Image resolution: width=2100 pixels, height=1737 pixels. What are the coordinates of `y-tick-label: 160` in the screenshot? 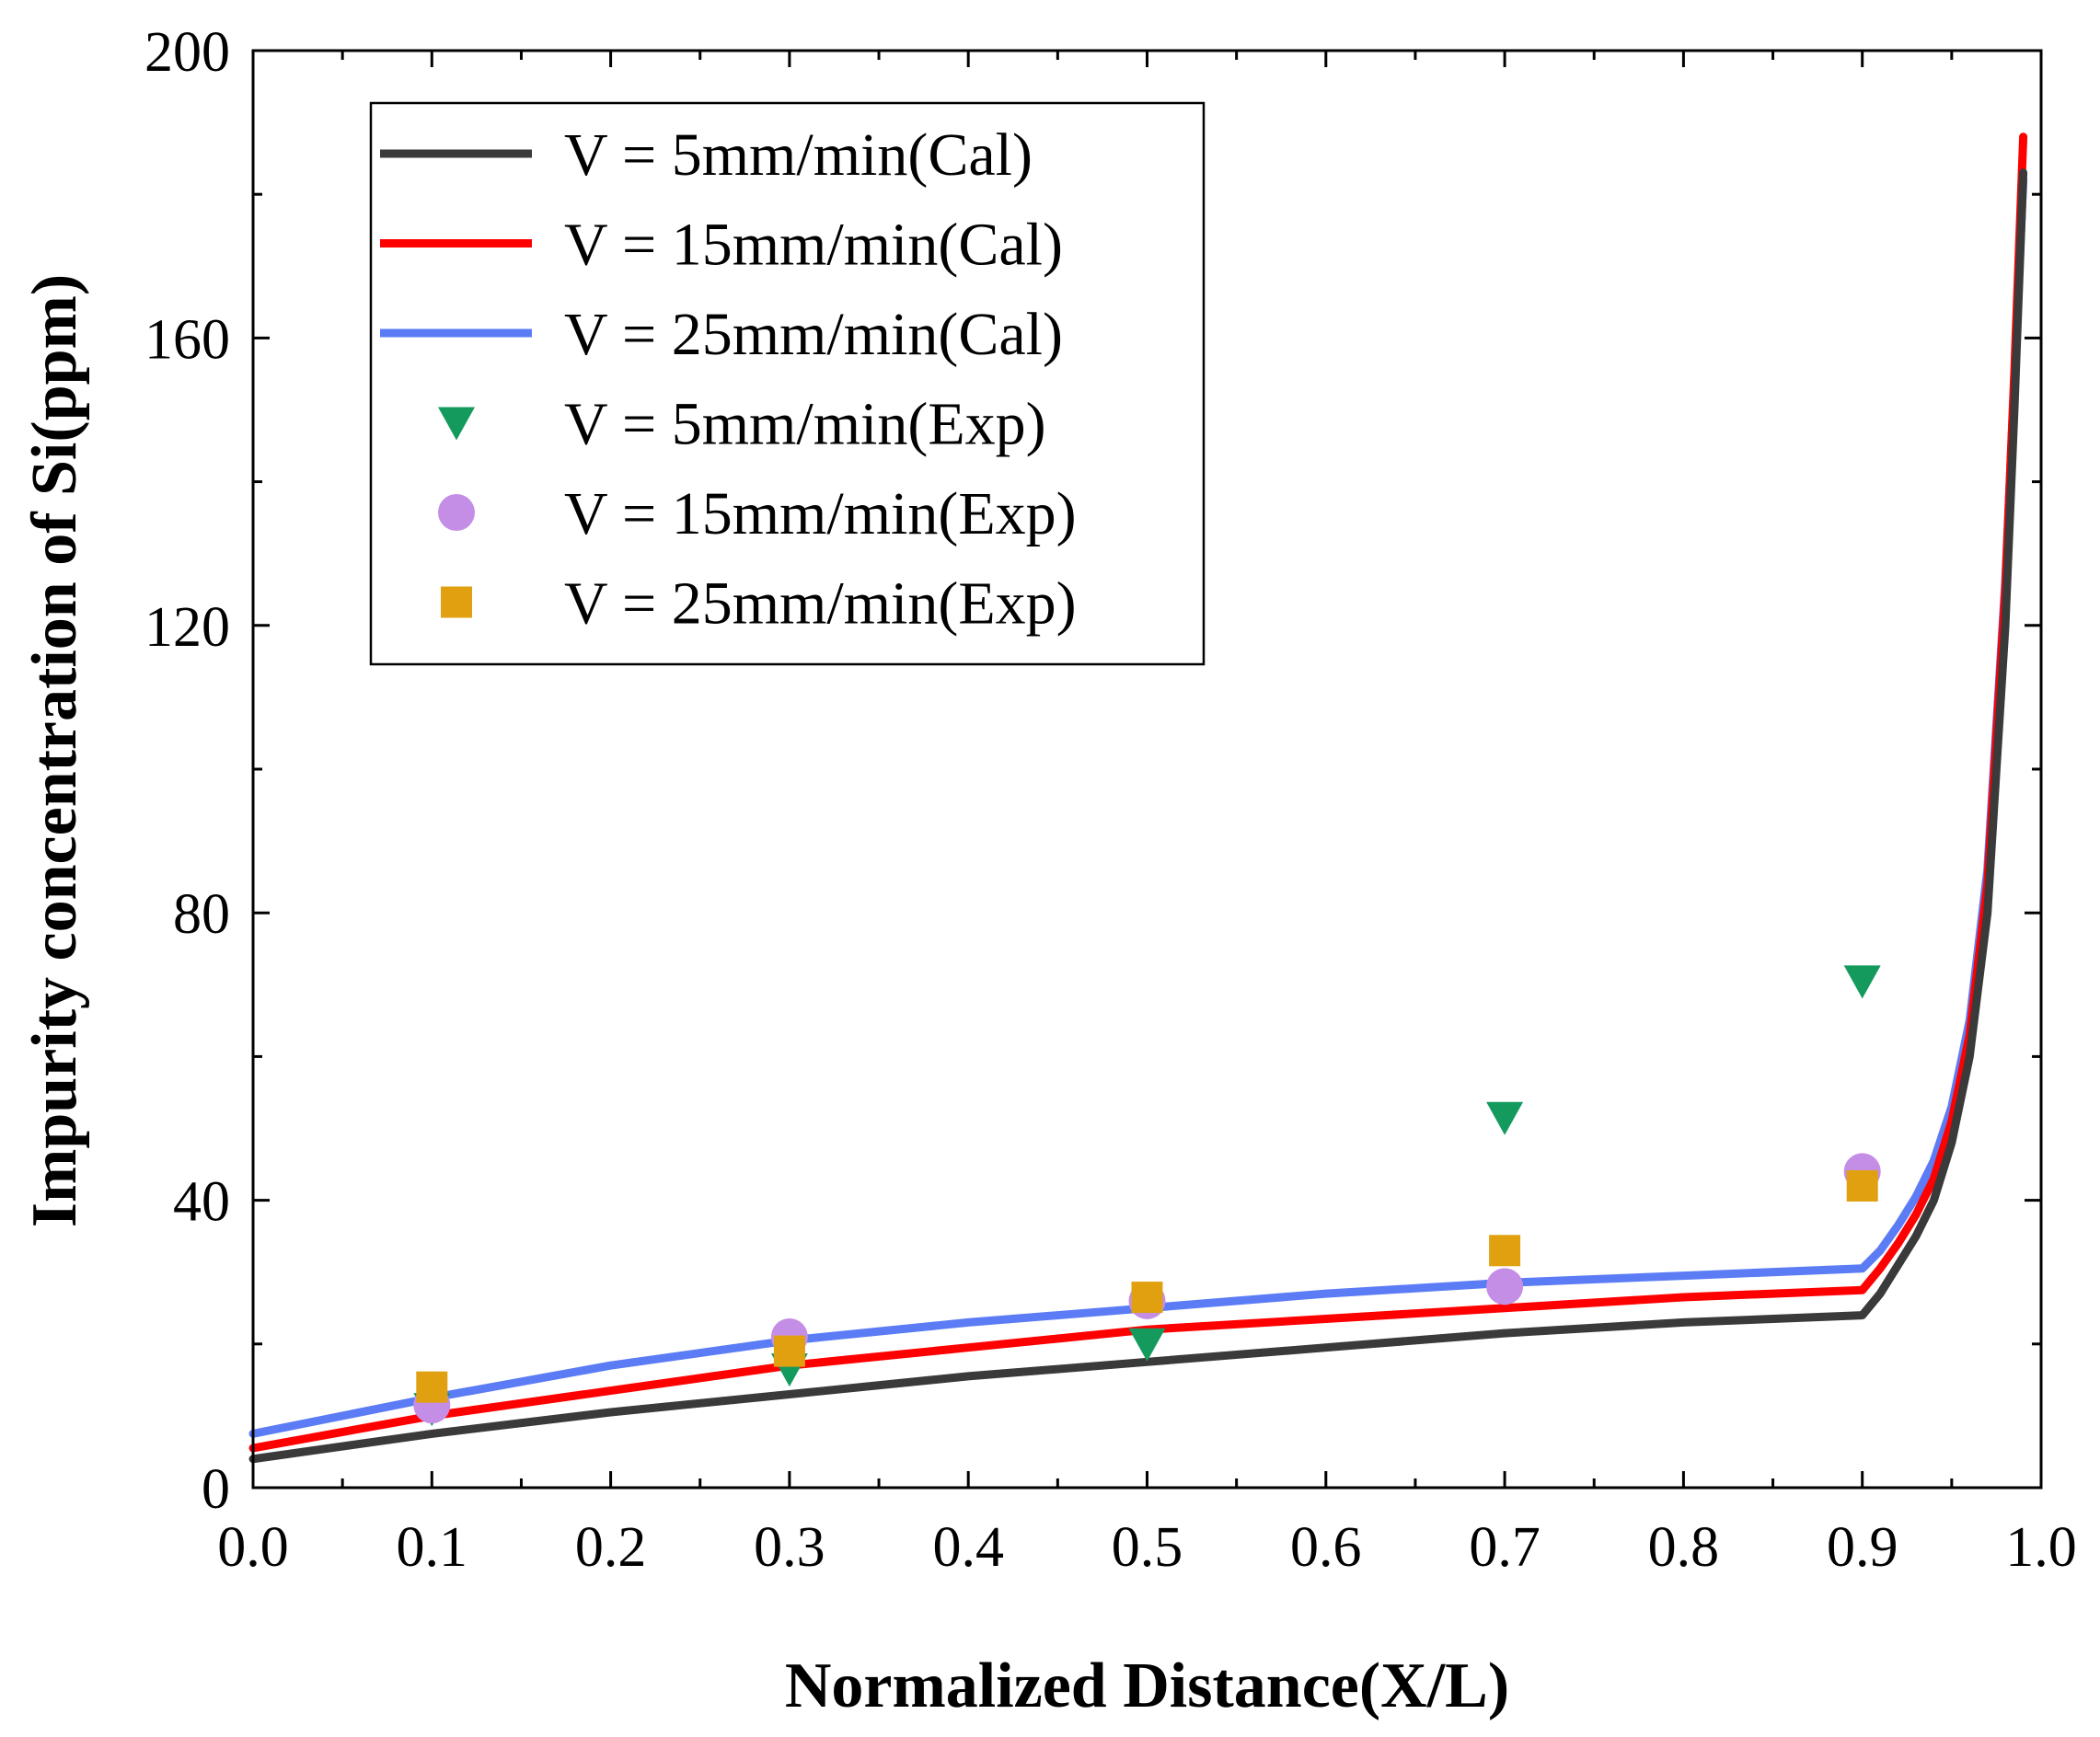 It's located at (187, 339).